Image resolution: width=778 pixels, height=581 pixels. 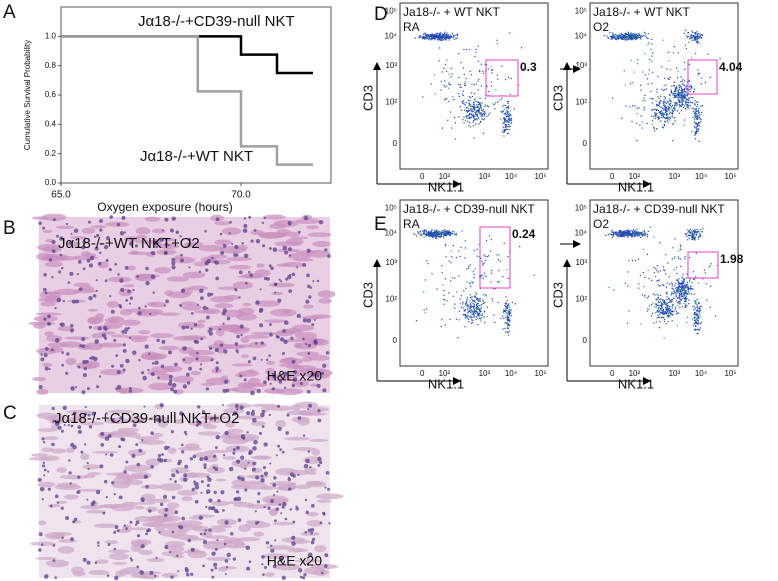 I want to click on x-tick-label: 10⁵, so click(x=540, y=373).